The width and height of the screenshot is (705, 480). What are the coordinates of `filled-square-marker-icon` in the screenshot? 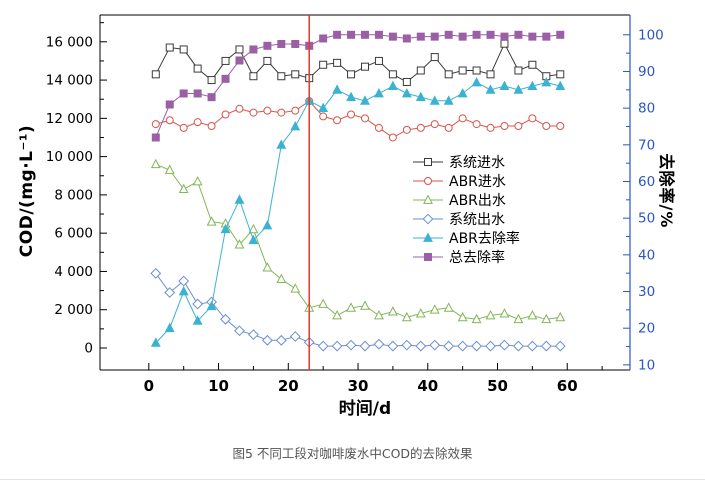 It's located at (428, 257).